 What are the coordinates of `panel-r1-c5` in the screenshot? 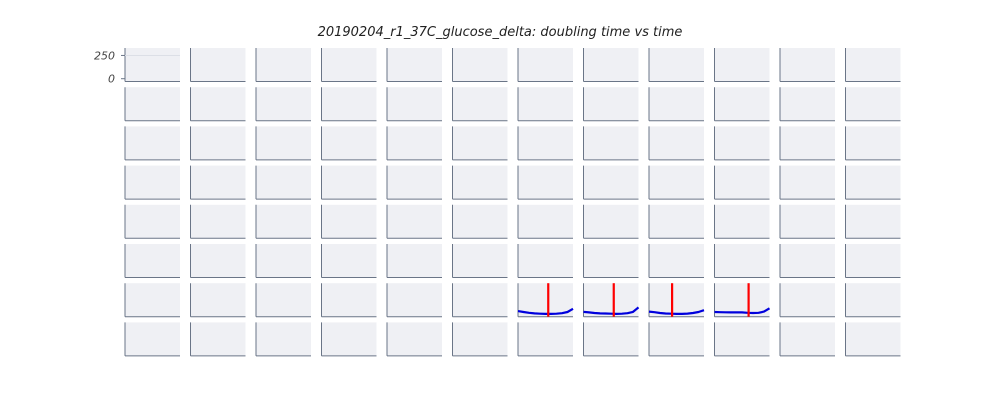 It's located at (414, 65).